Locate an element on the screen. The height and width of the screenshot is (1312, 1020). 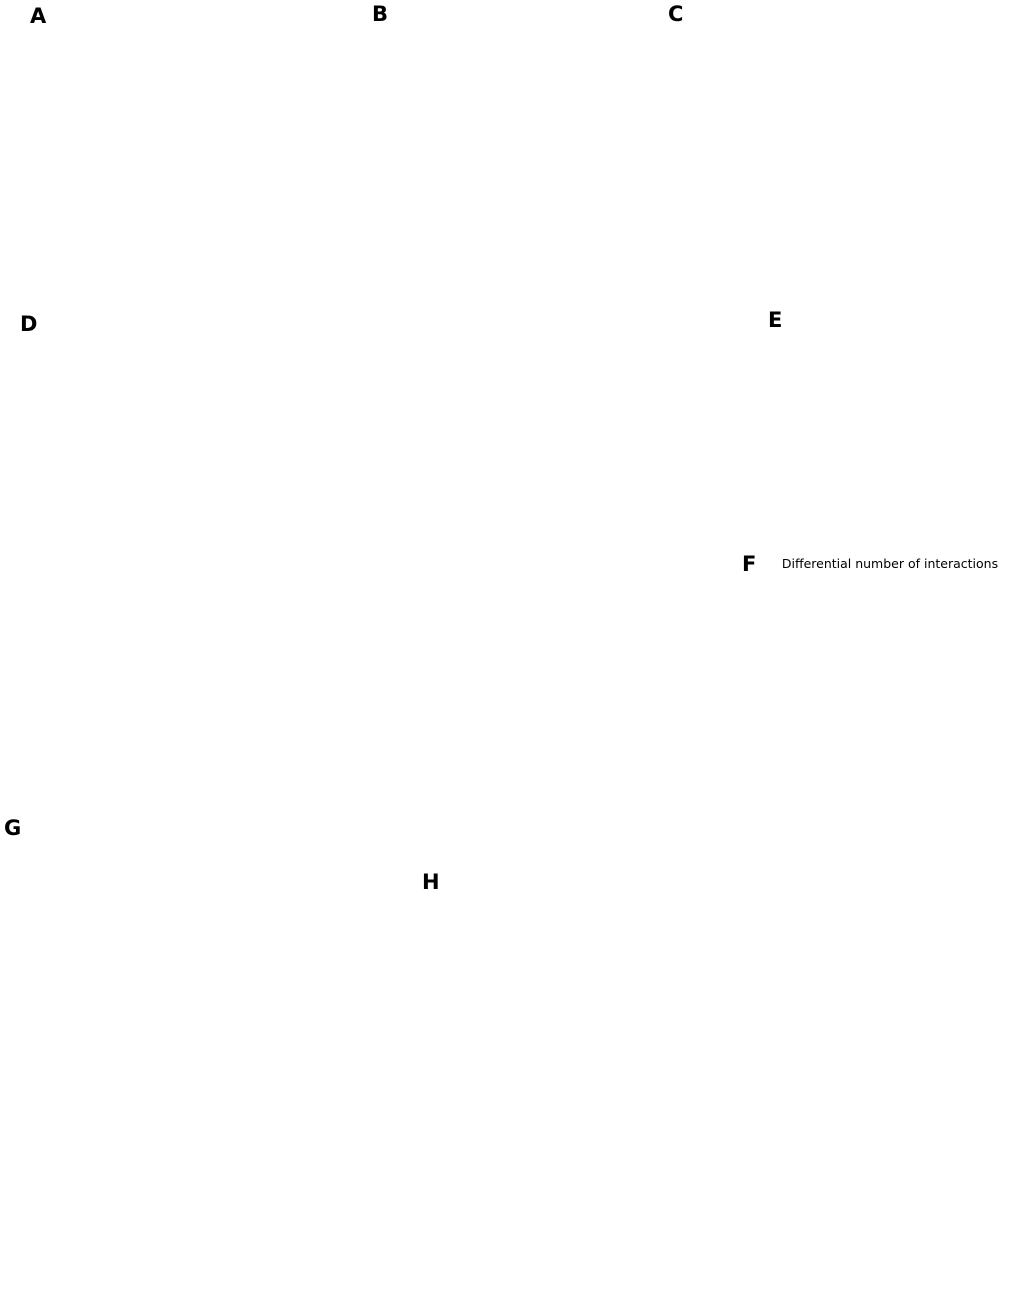
panel-label-a: A is located at coordinates (38, 16).